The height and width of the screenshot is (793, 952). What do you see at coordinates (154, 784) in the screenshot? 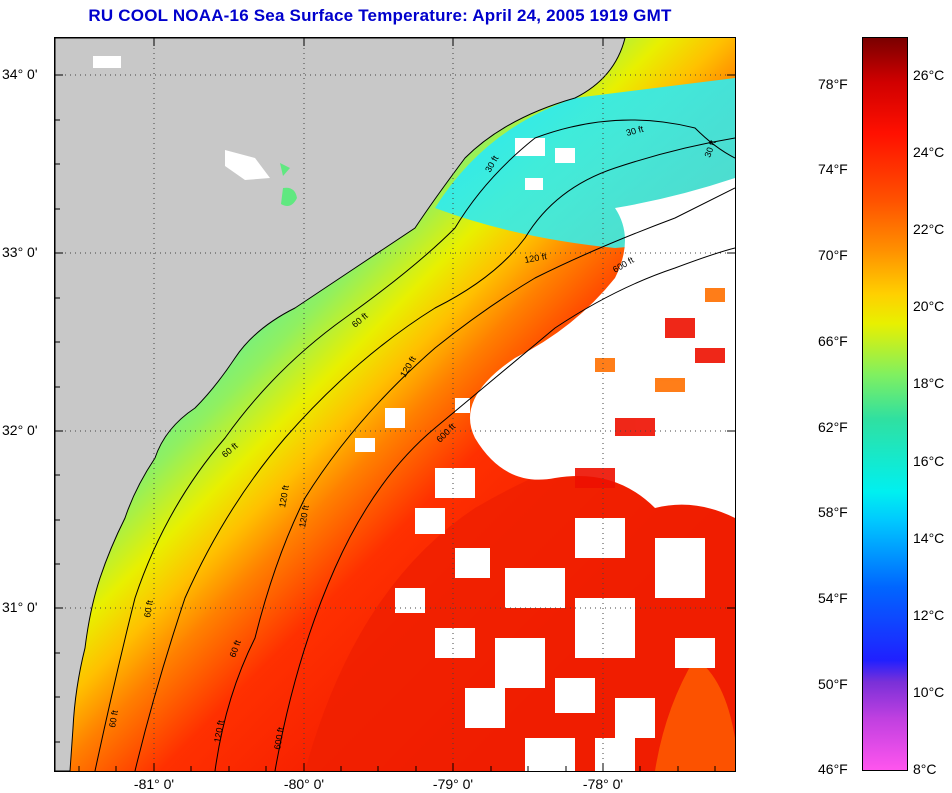
I see `x-axis-label: -81° 0'` at bounding box center [154, 784].